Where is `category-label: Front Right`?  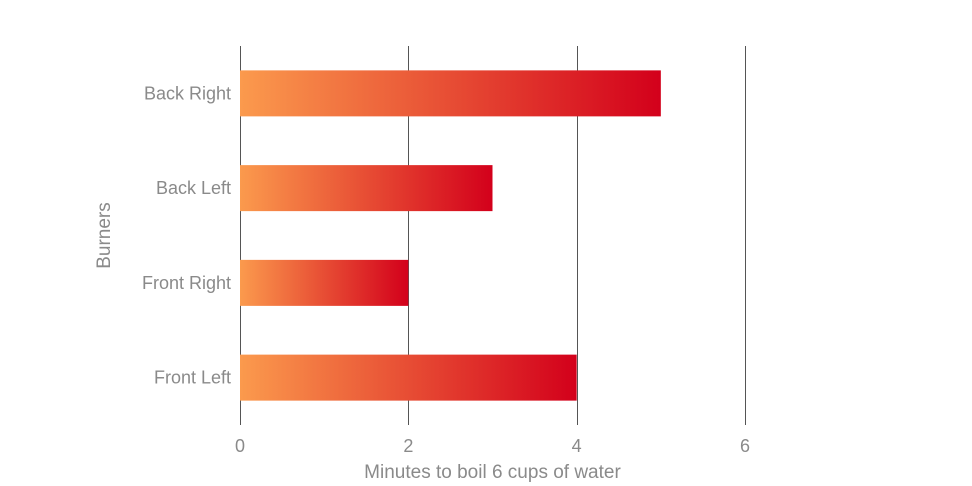
category-label: Front Right is located at coordinates (186, 283).